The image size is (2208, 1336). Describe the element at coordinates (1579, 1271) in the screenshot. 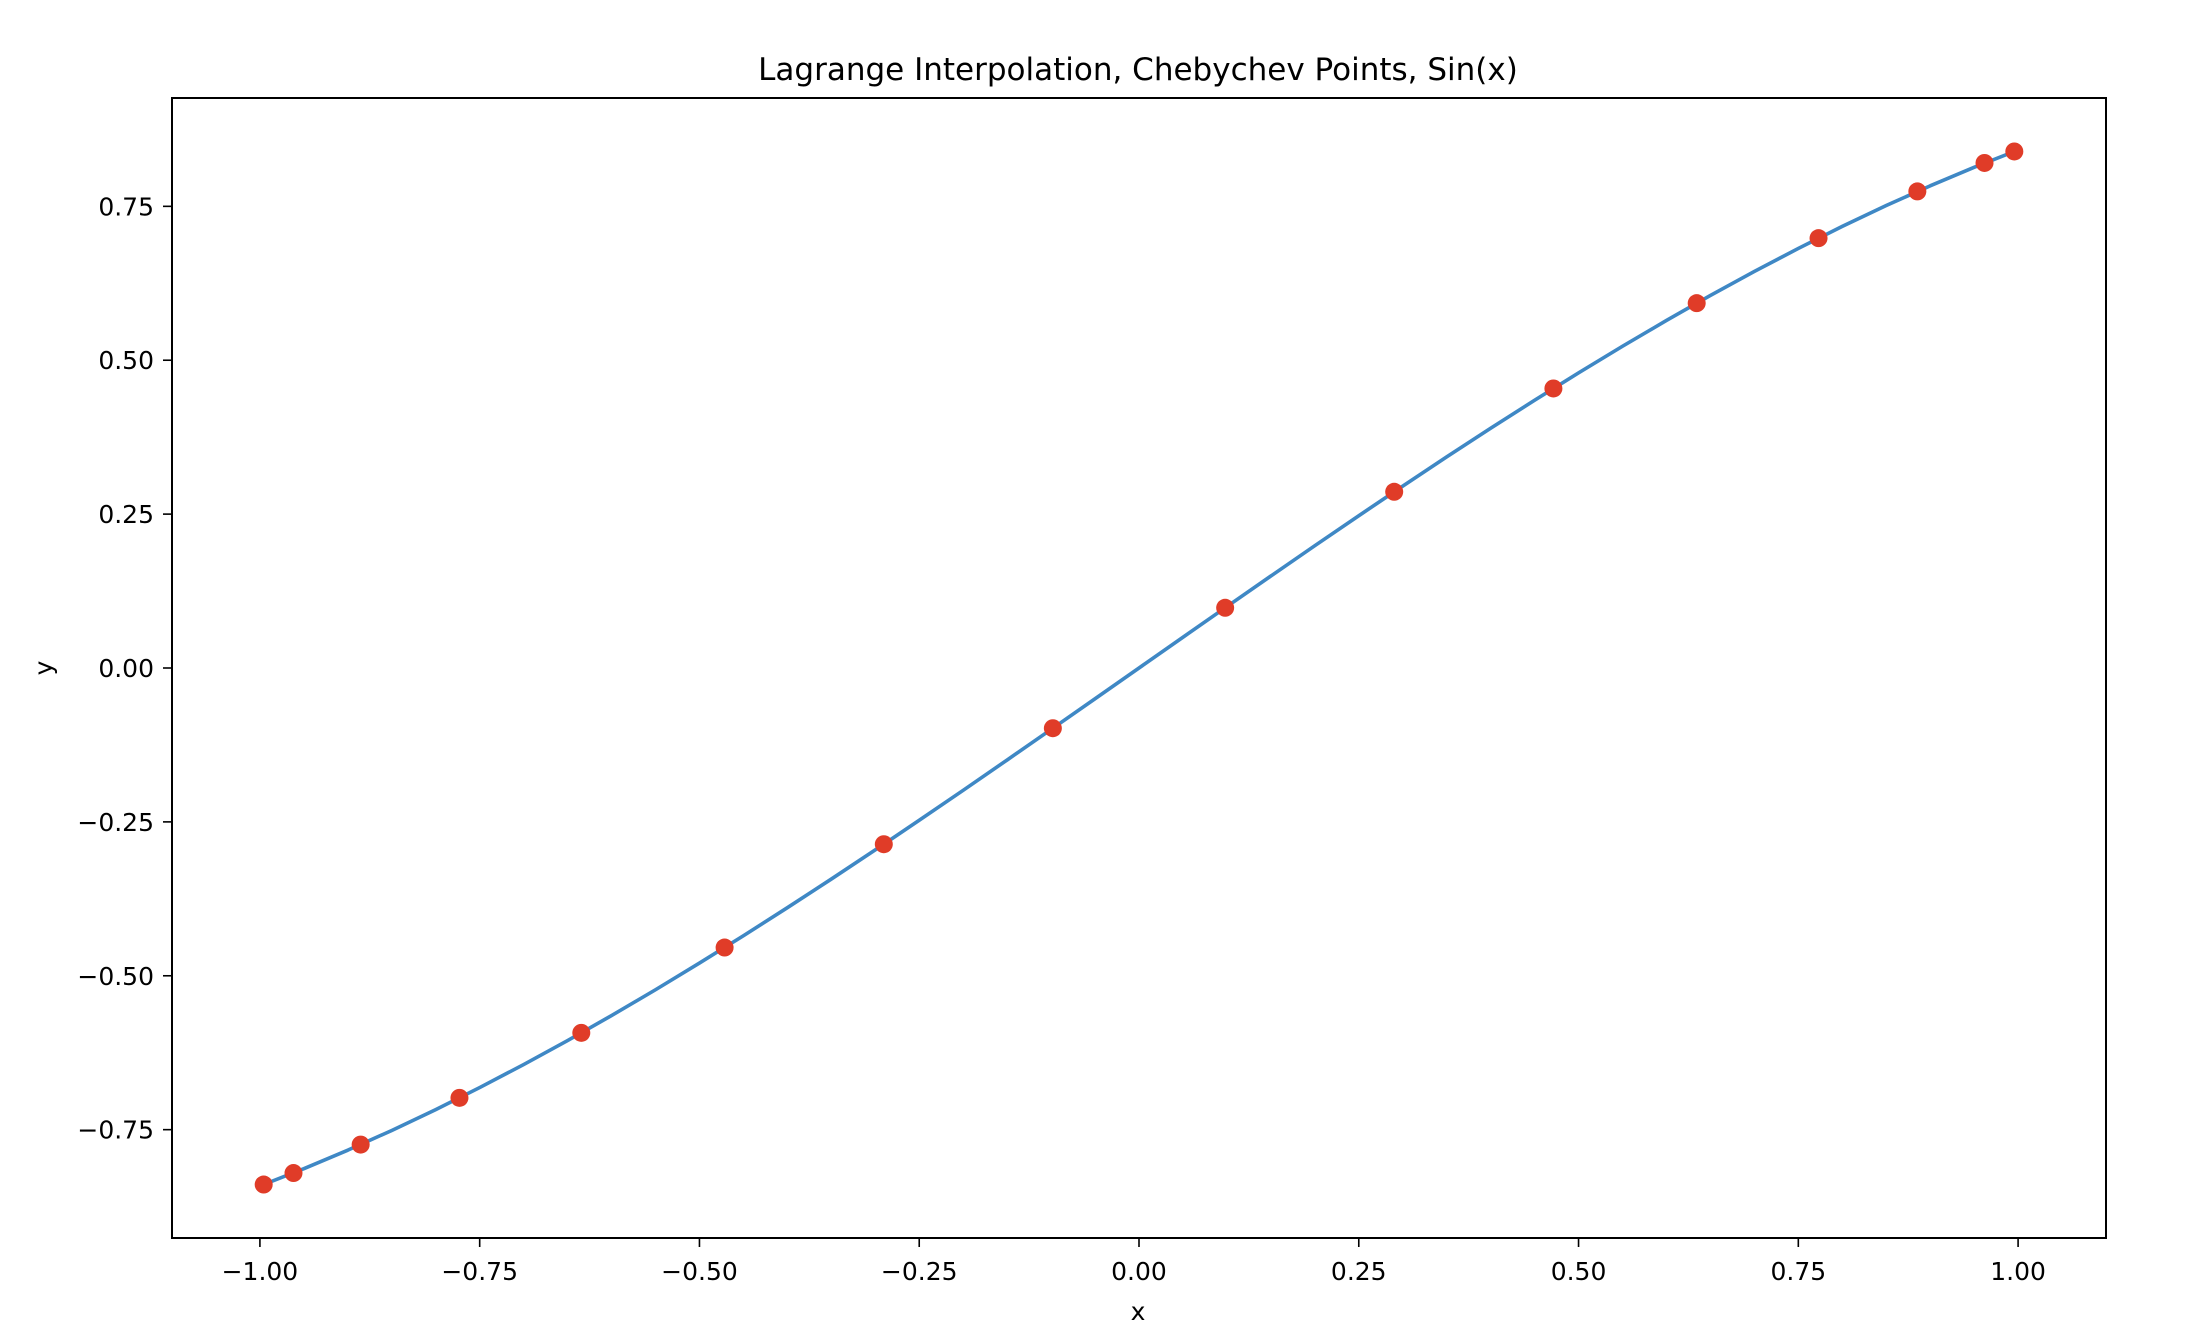

I see `x-tick-label: 0.50` at that location.